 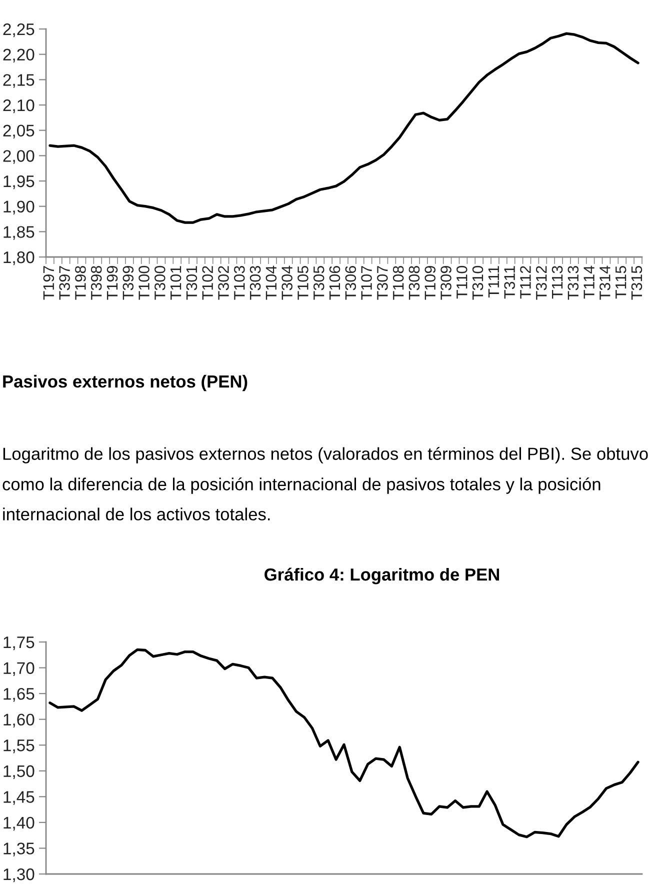 What do you see at coordinates (287, 283) in the screenshot?
I see `x-tick-label: T304` at bounding box center [287, 283].